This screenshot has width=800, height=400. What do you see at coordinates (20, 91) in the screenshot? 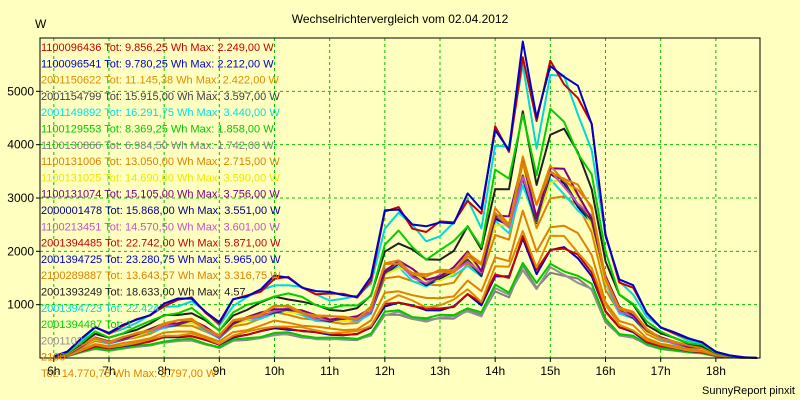
I see `y-tick-label: 5000` at bounding box center [20, 91].